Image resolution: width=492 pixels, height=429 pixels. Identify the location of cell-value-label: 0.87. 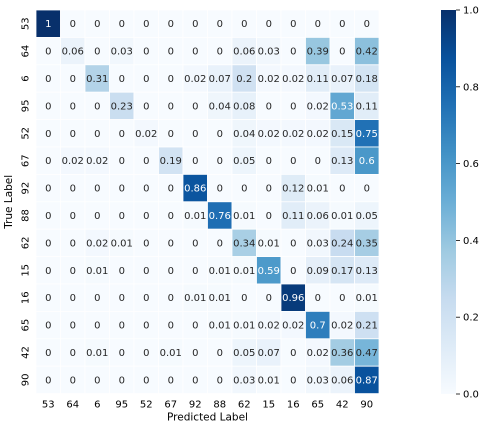
(367, 380).